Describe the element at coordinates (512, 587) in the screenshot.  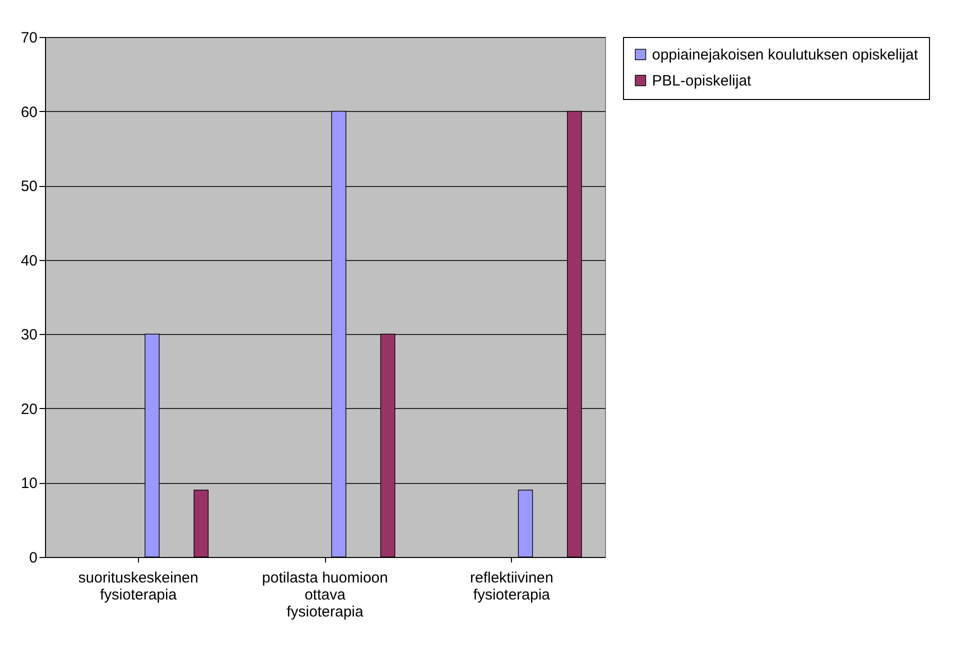
I see `x-tick-label: reflektiivinen fysioterapia` at that location.